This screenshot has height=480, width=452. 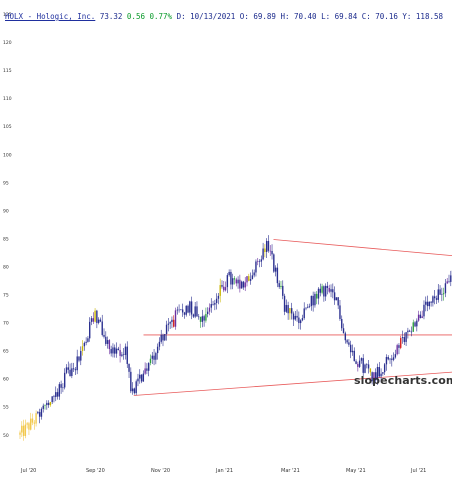 I want to click on y-tick-label: 80, so click(x=6, y=267).